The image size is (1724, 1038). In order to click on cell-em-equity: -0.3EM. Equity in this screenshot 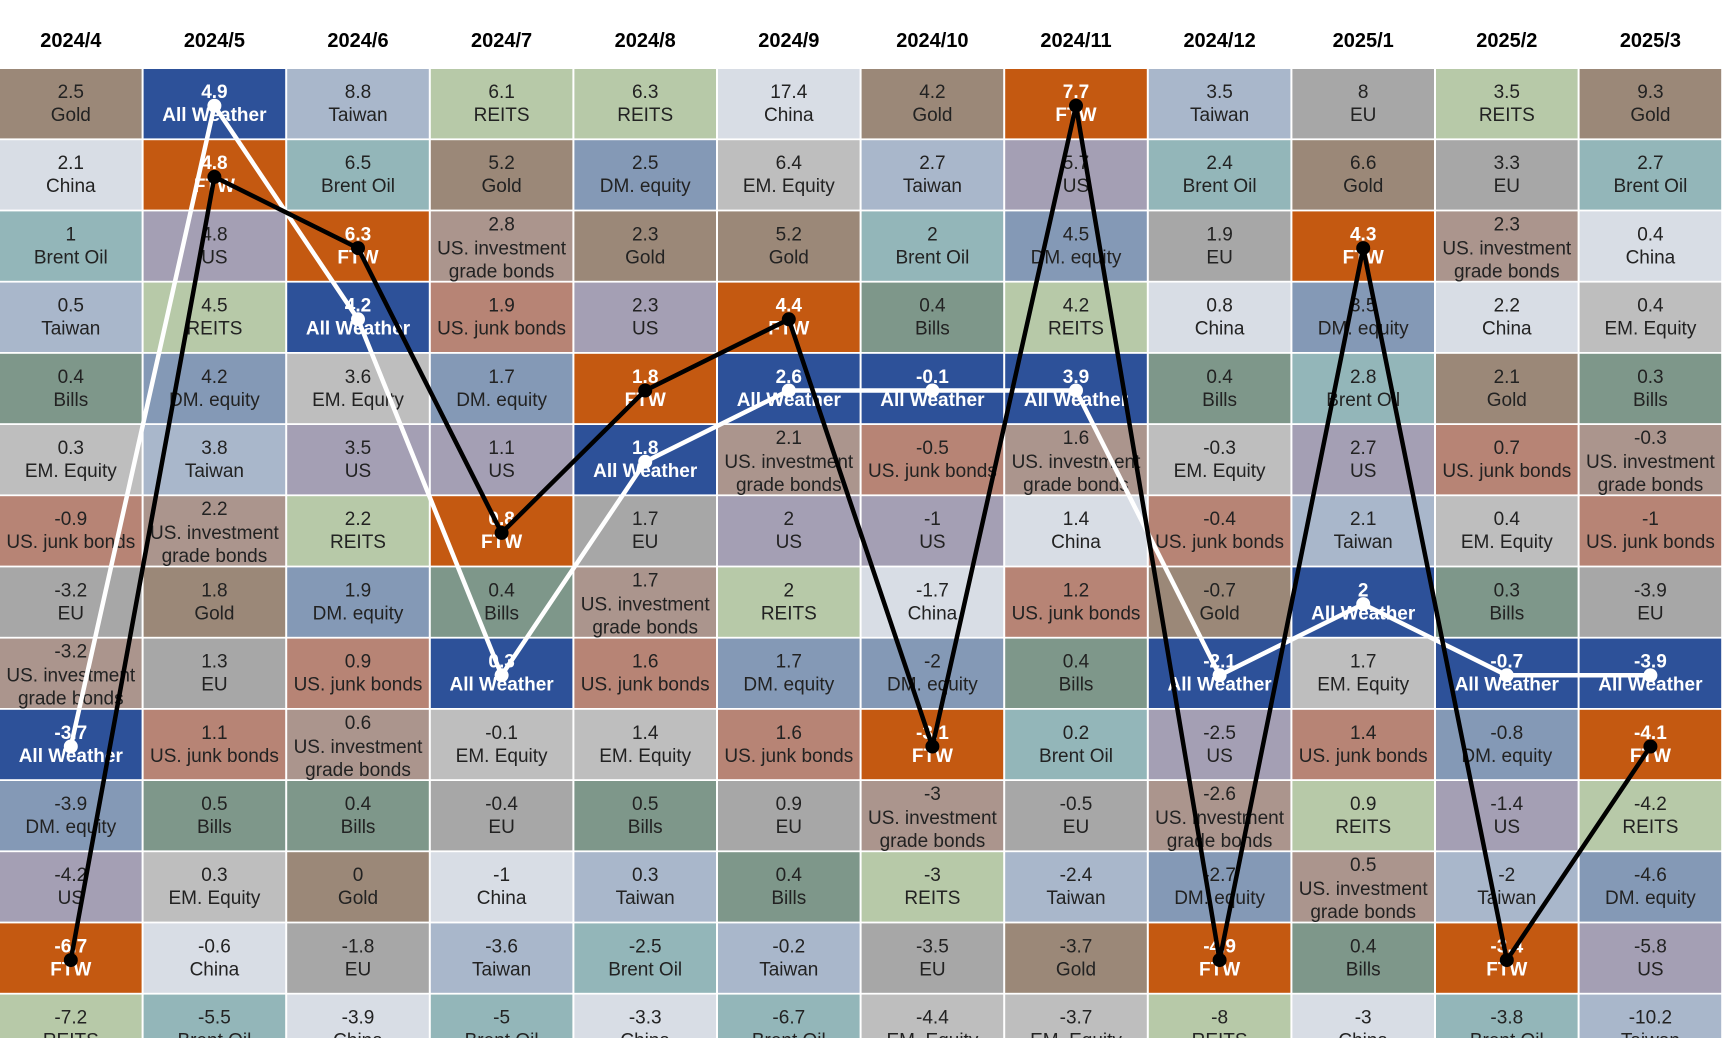, I will do `click(1219, 460)`.